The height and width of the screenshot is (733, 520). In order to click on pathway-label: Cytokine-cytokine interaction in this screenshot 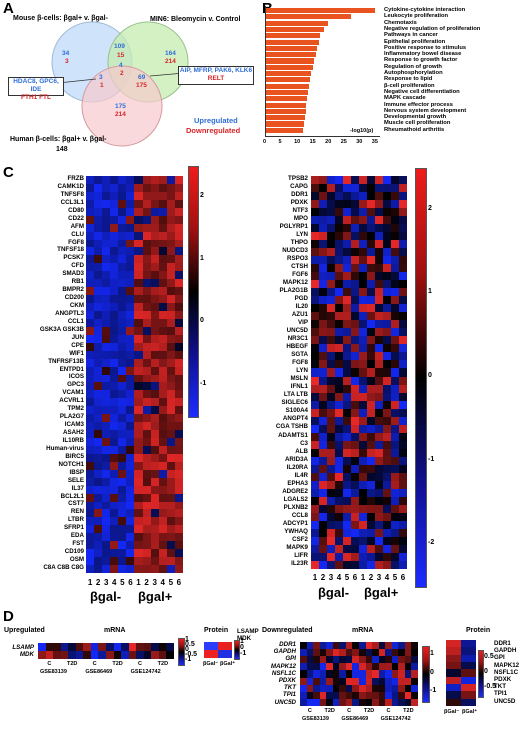, I will do `click(425, 10)`.